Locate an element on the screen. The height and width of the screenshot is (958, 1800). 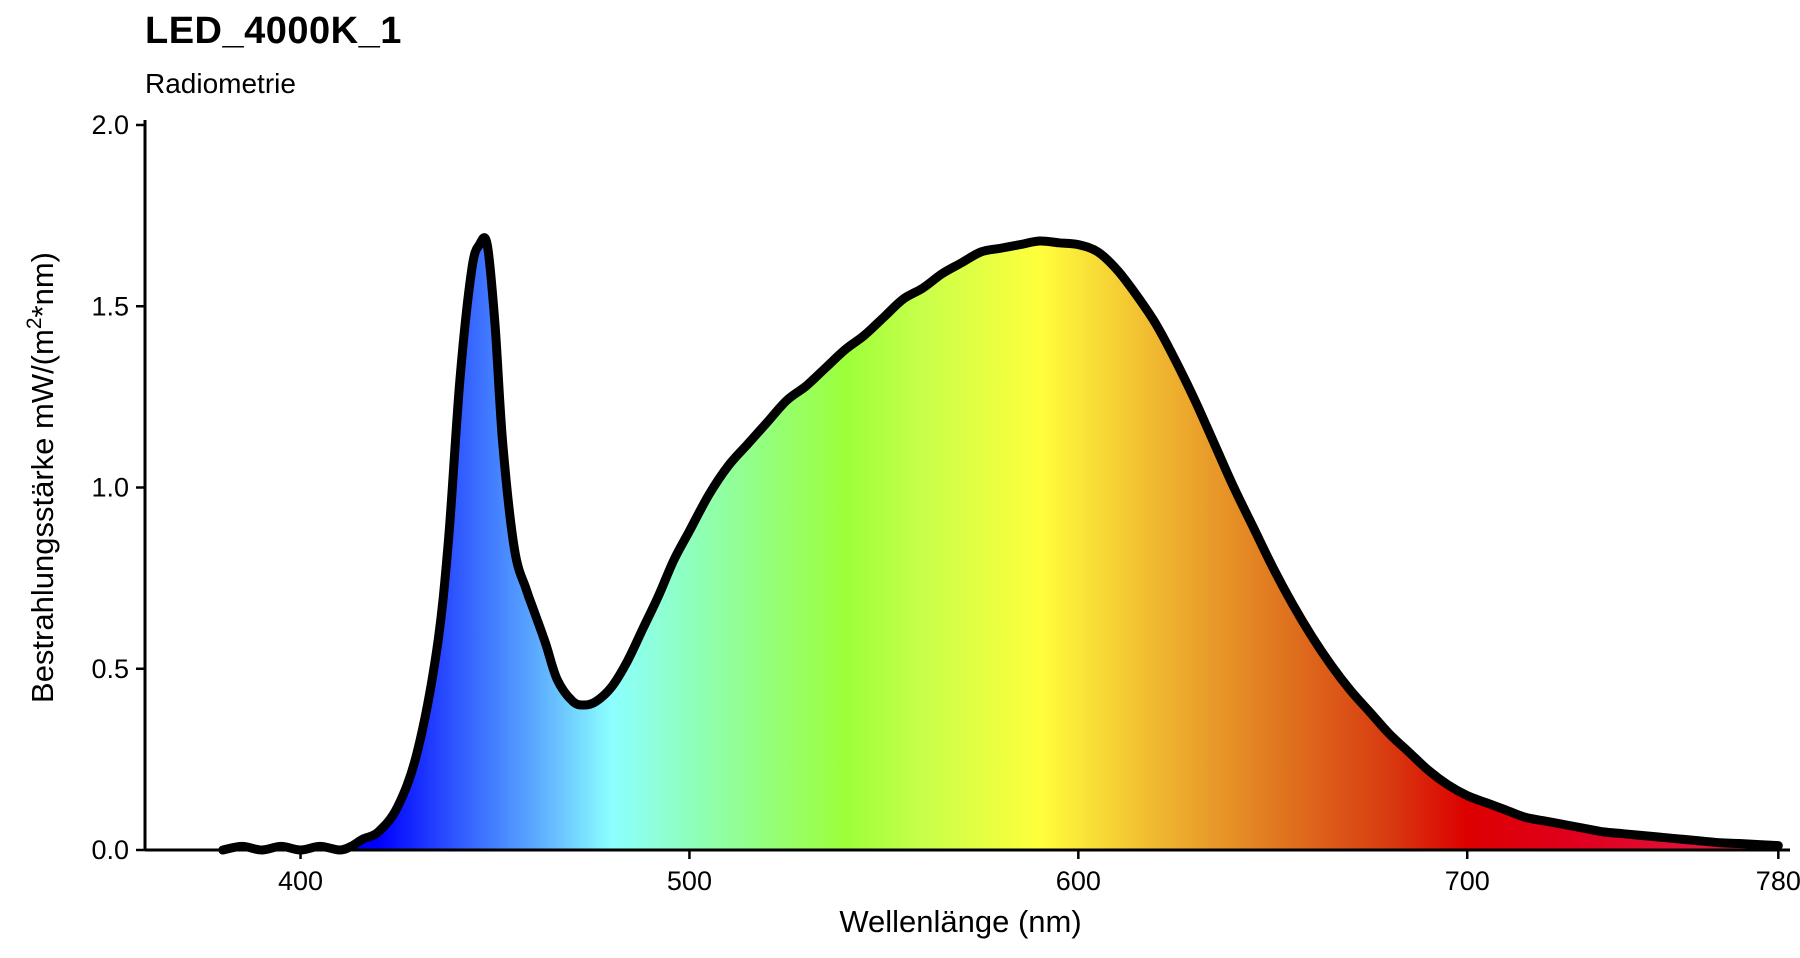
y-axis-title: Bestrahlungsstärke mW/(m2*nm) is located at coordinates (41, 477).